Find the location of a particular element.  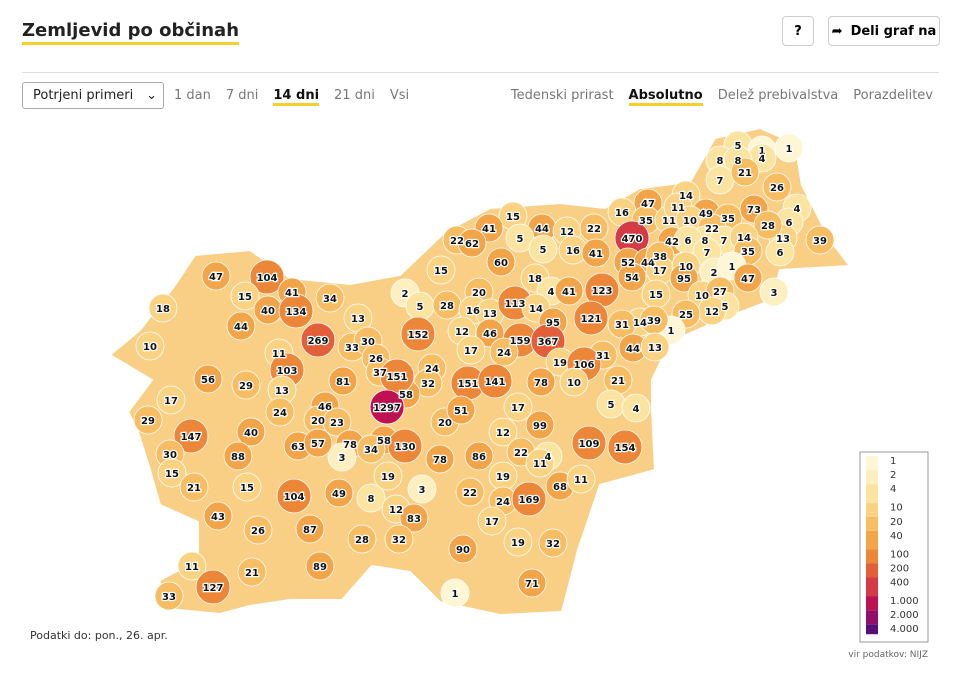

legend-label: 2 is located at coordinates (893, 475).